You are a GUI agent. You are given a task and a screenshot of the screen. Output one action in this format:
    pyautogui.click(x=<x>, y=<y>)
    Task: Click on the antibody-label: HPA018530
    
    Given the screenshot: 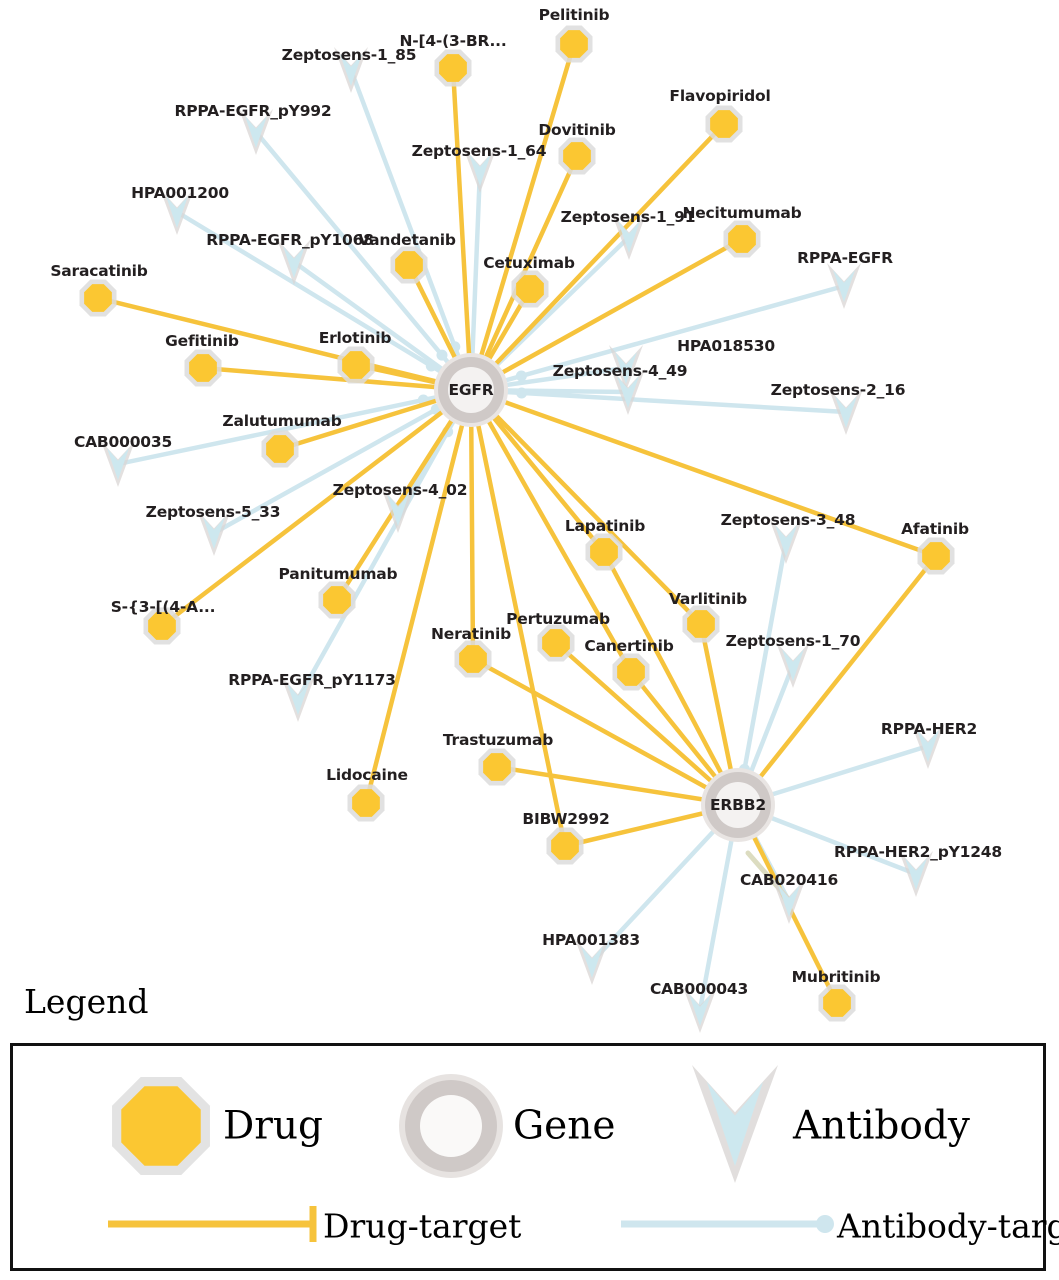 What is the action you would take?
    pyautogui.click(x=726, y=346)
    